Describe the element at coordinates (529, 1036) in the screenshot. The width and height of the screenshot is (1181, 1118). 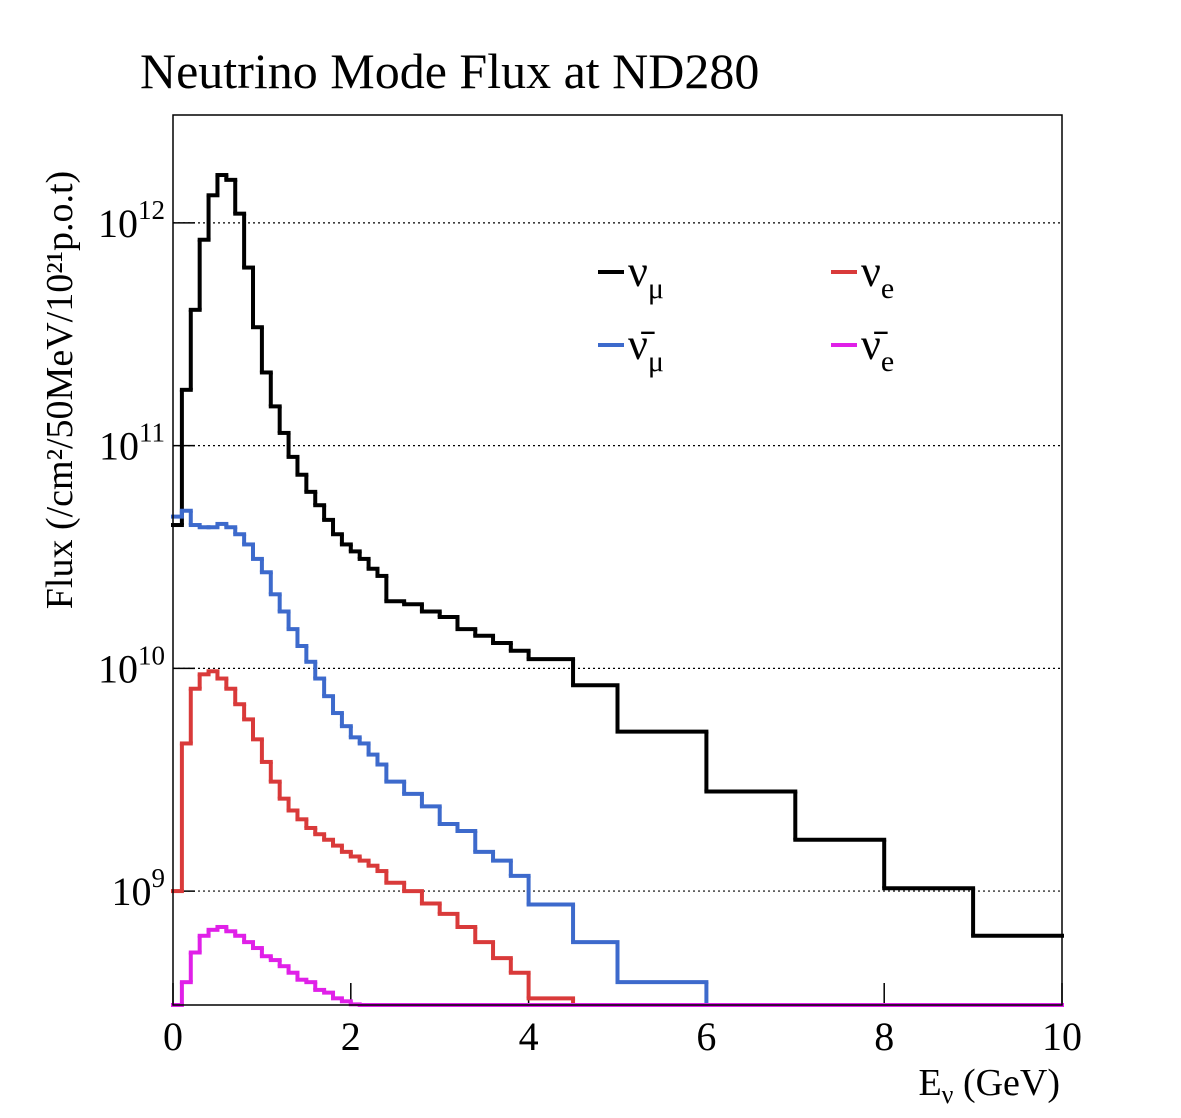
I see `x-tick-label: 4` at that location.